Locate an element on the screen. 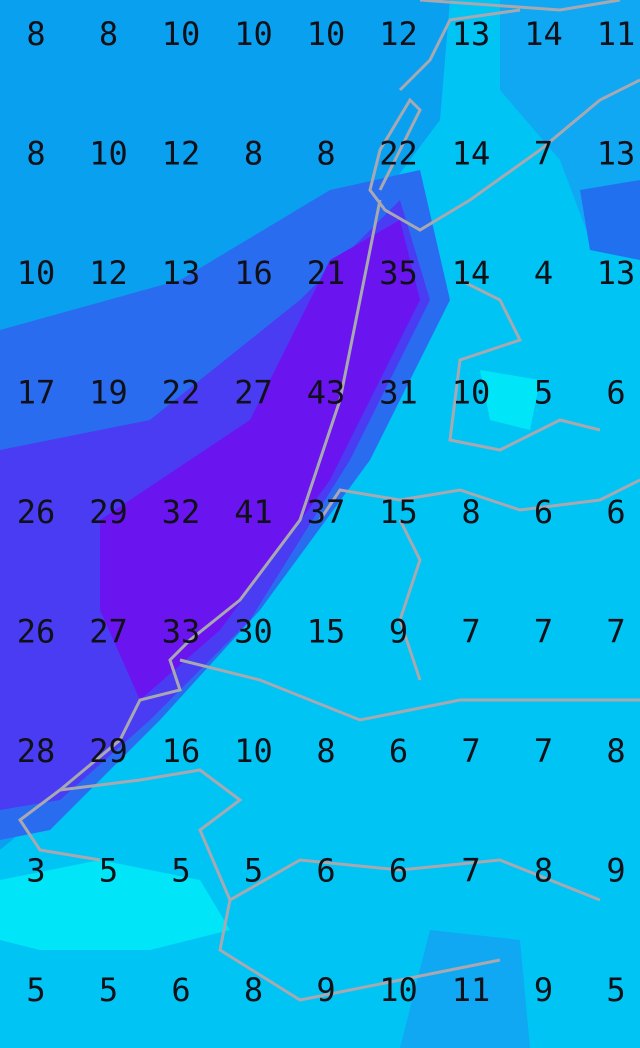 The width and height of the screenshot is (640, 1048). wind-value: 37 is located at coordinates (326, 512).